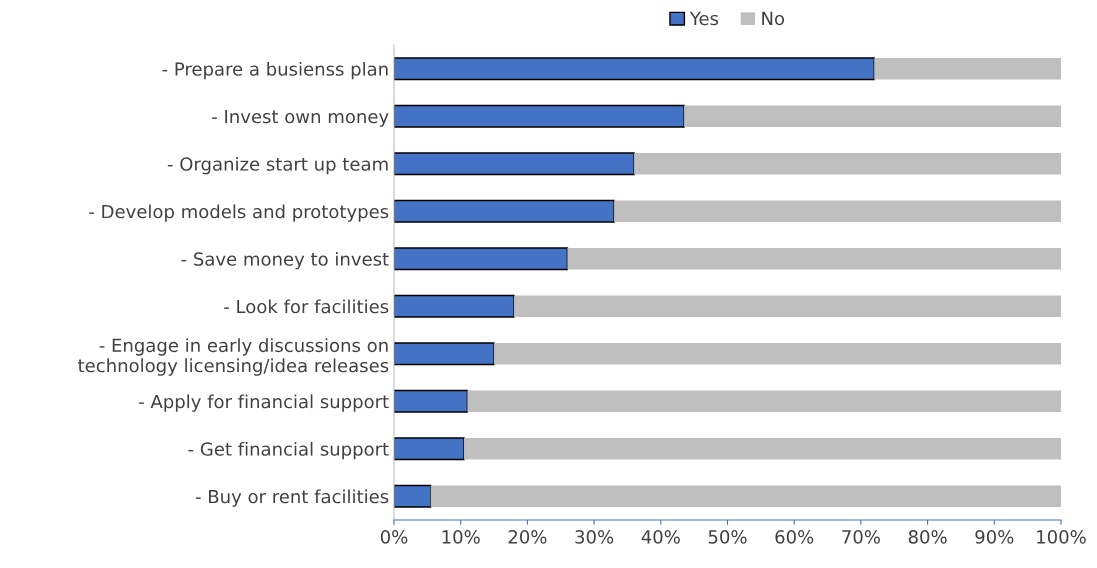 The image size is (1097, 568). What do you see at coordinates (394, 537) in the screenshot?
I see `x-tick-label: 0%` at bounding box center [394, 537].